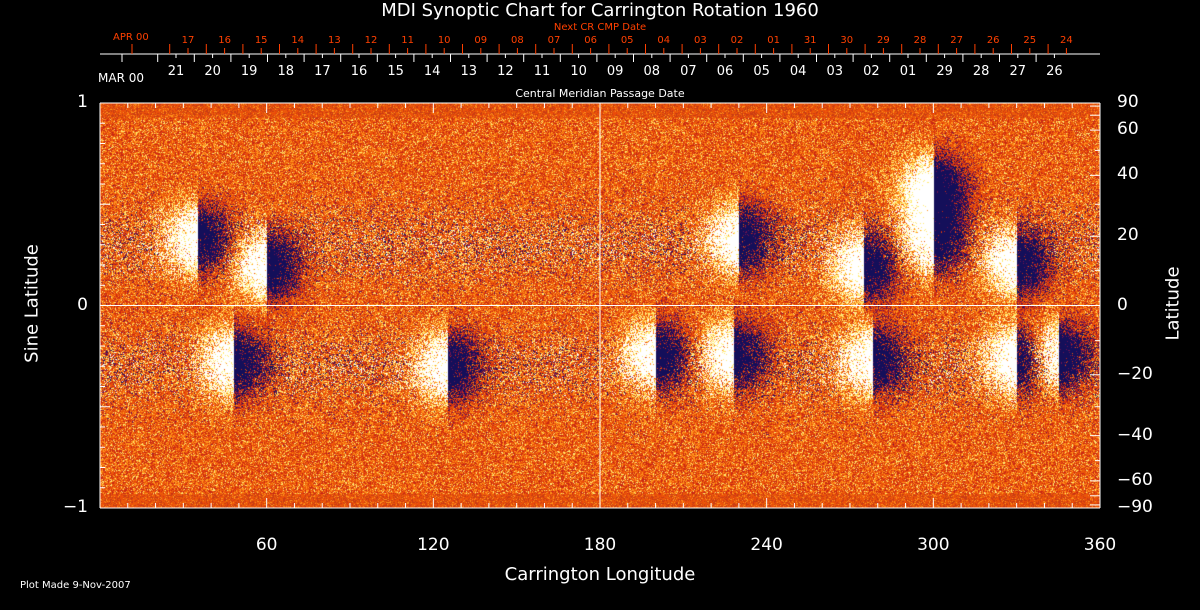  I want to click on next-cr-date-label: 09, so click(481, 40).